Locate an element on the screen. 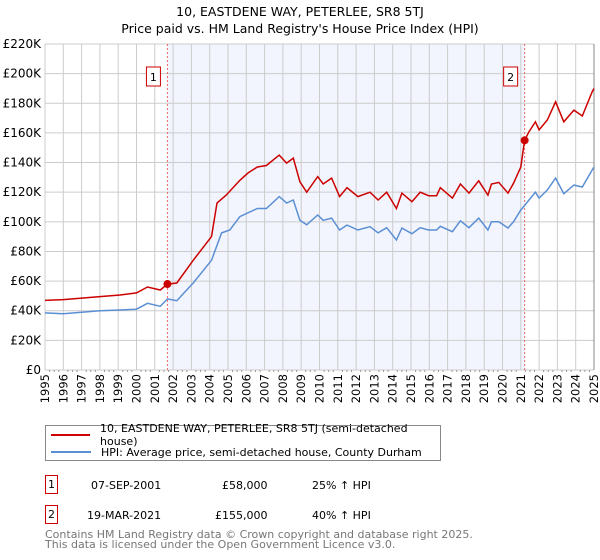 The image size is (600, 560). transaction-row: 2 19-MAR-2021 £155,000 40% ↑ HPI is located at coordinates (245, 516).